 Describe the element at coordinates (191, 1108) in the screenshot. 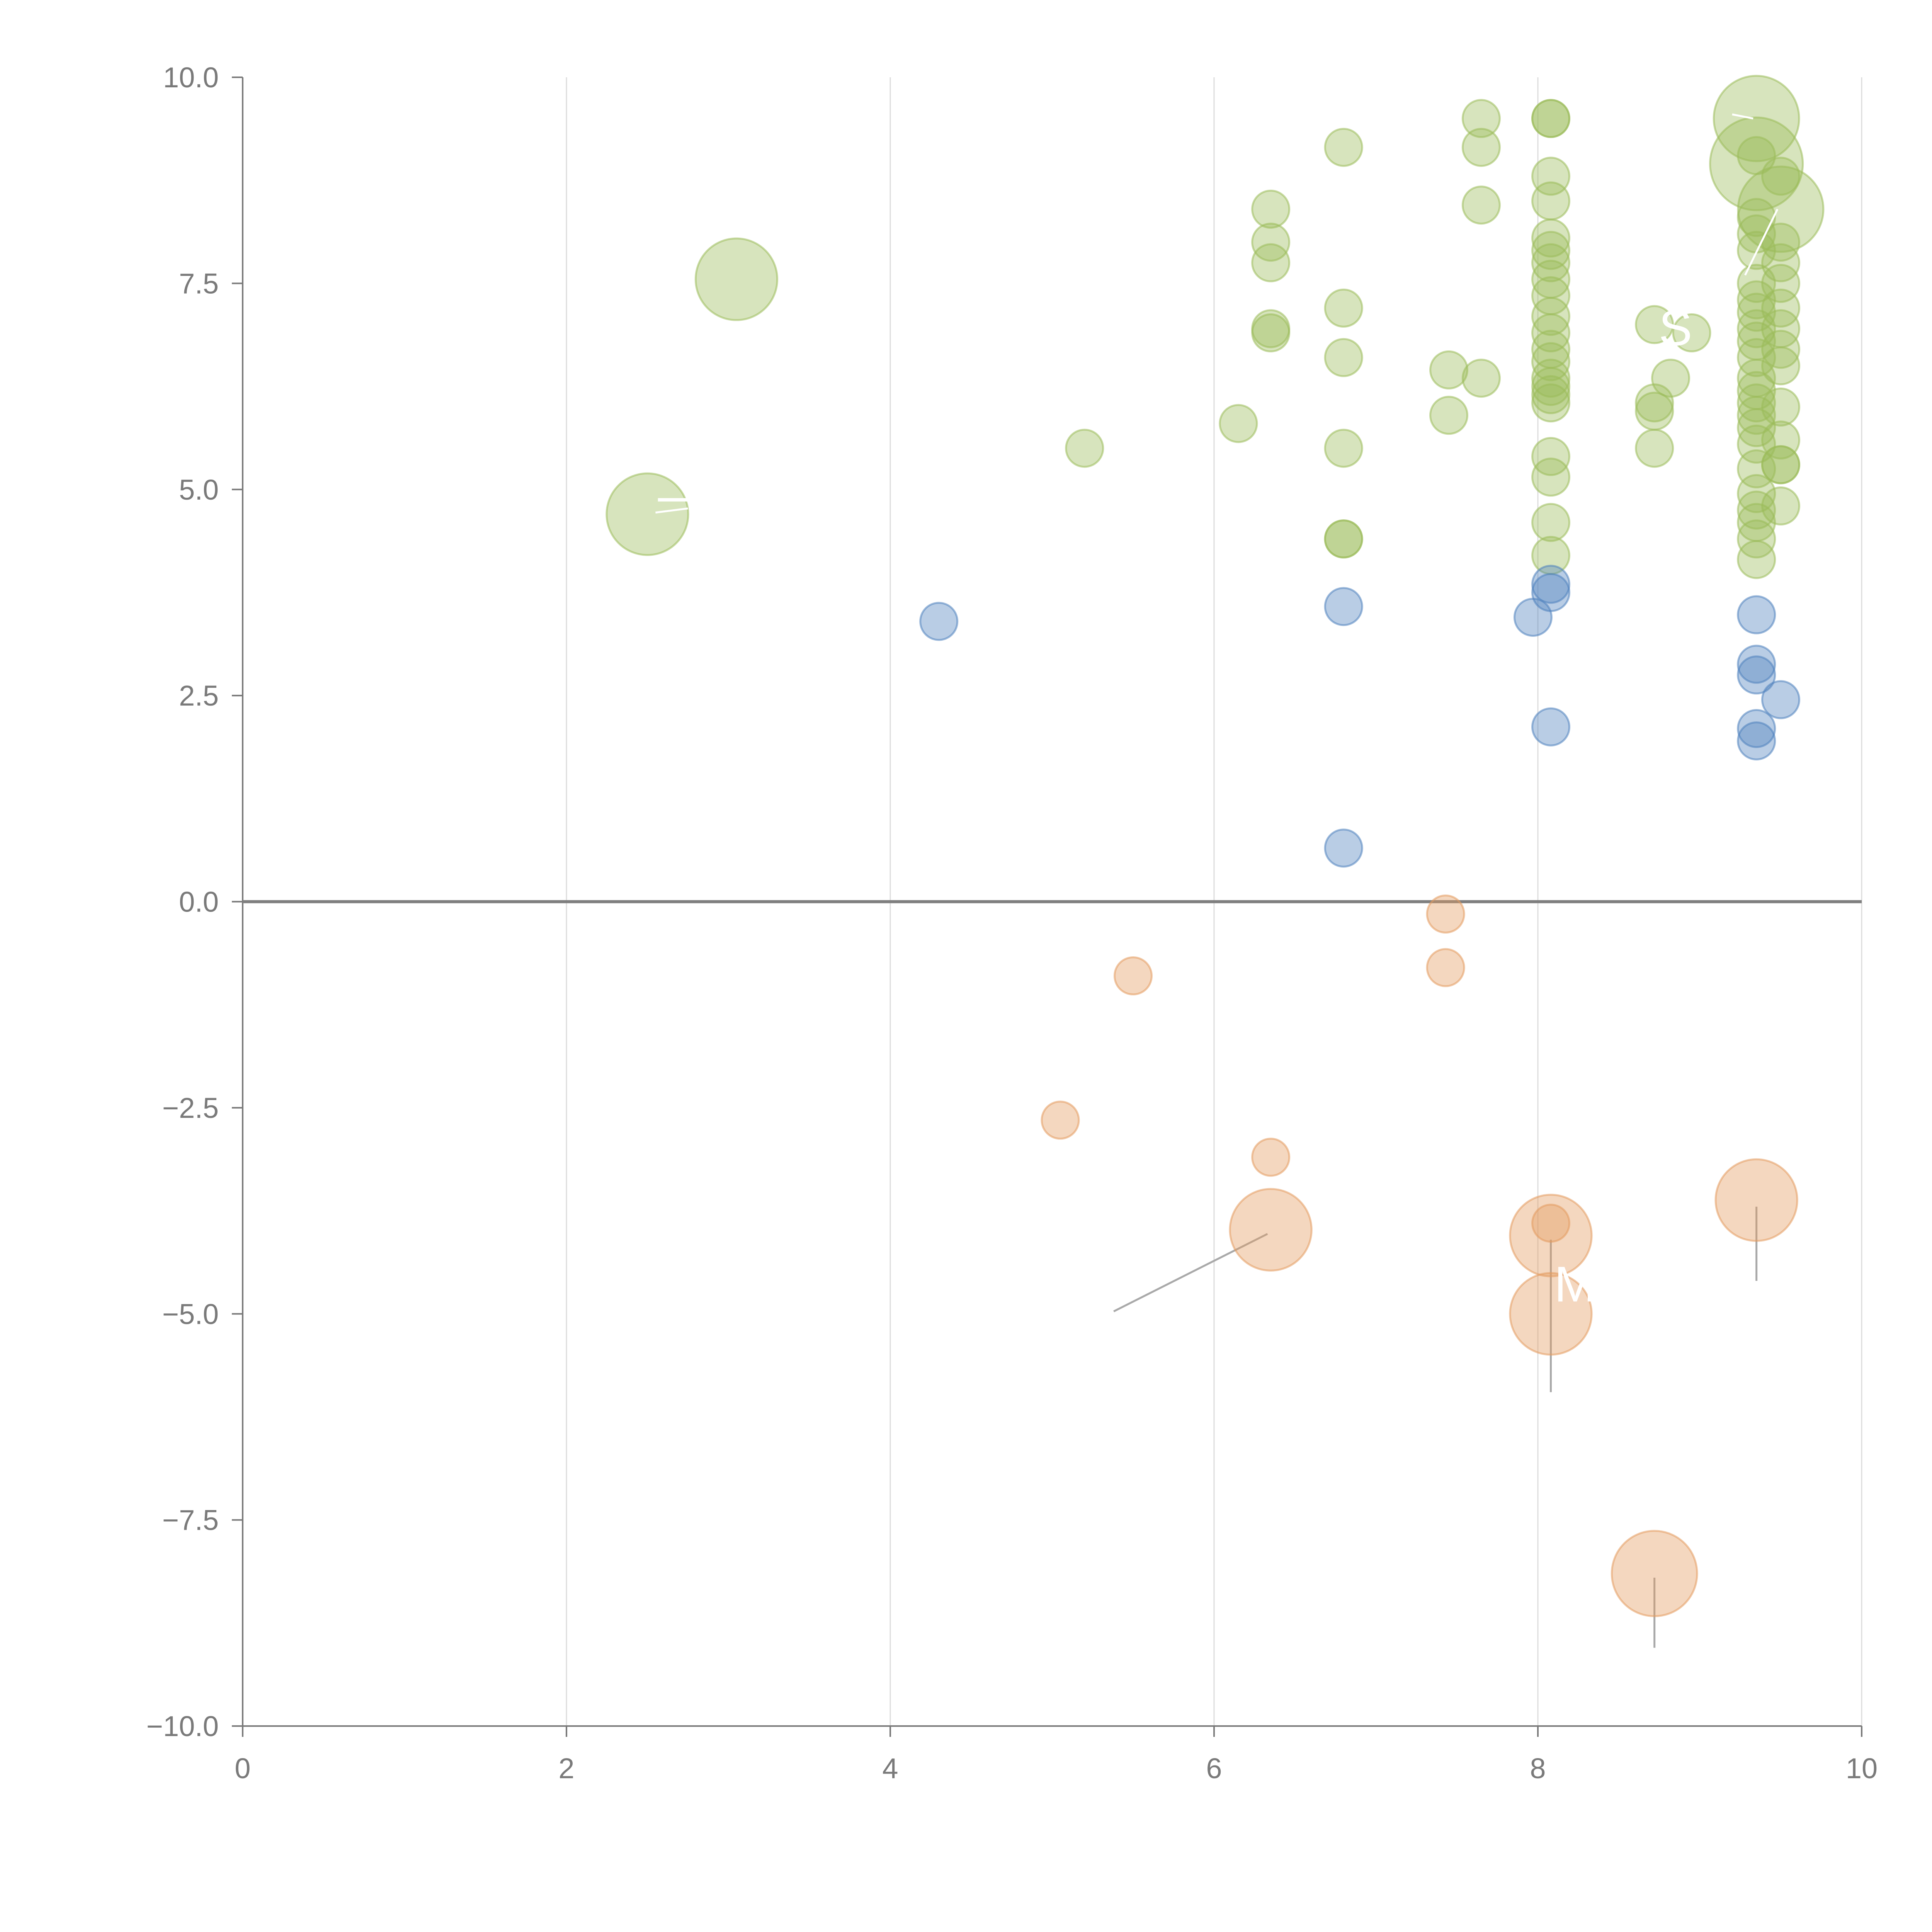

I see `y-tick-label: −2.5` at that location.